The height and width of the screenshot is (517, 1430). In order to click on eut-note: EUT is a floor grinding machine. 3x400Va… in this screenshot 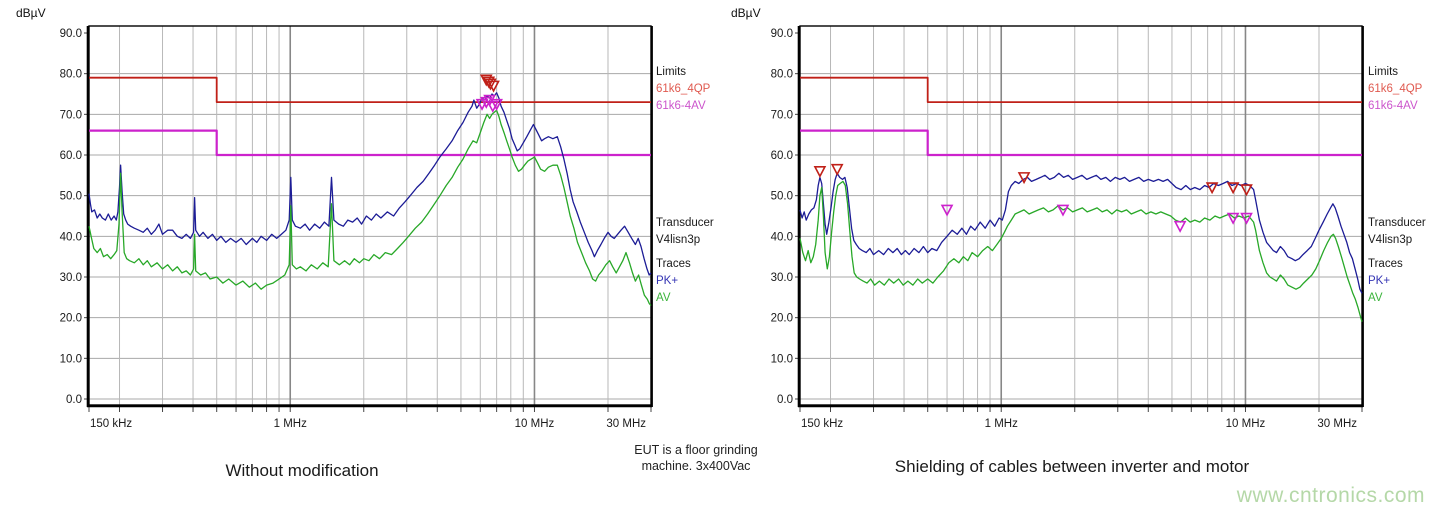, I will do `click(696, 458)`.